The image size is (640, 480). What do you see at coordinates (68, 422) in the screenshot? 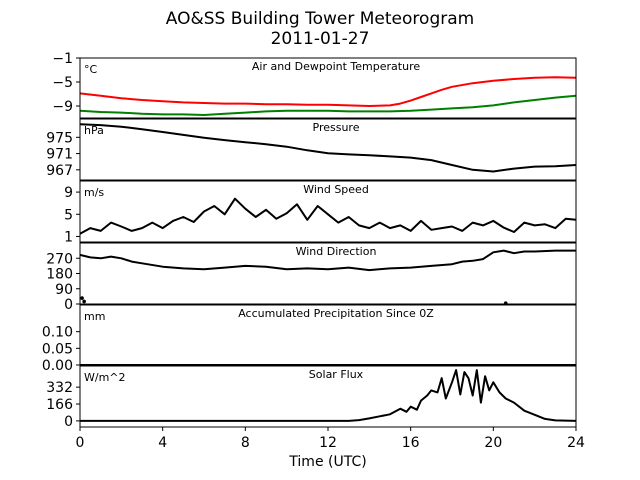
I see `panel-solar-ytick-label-2: 0` at bounding box center [68, 422].